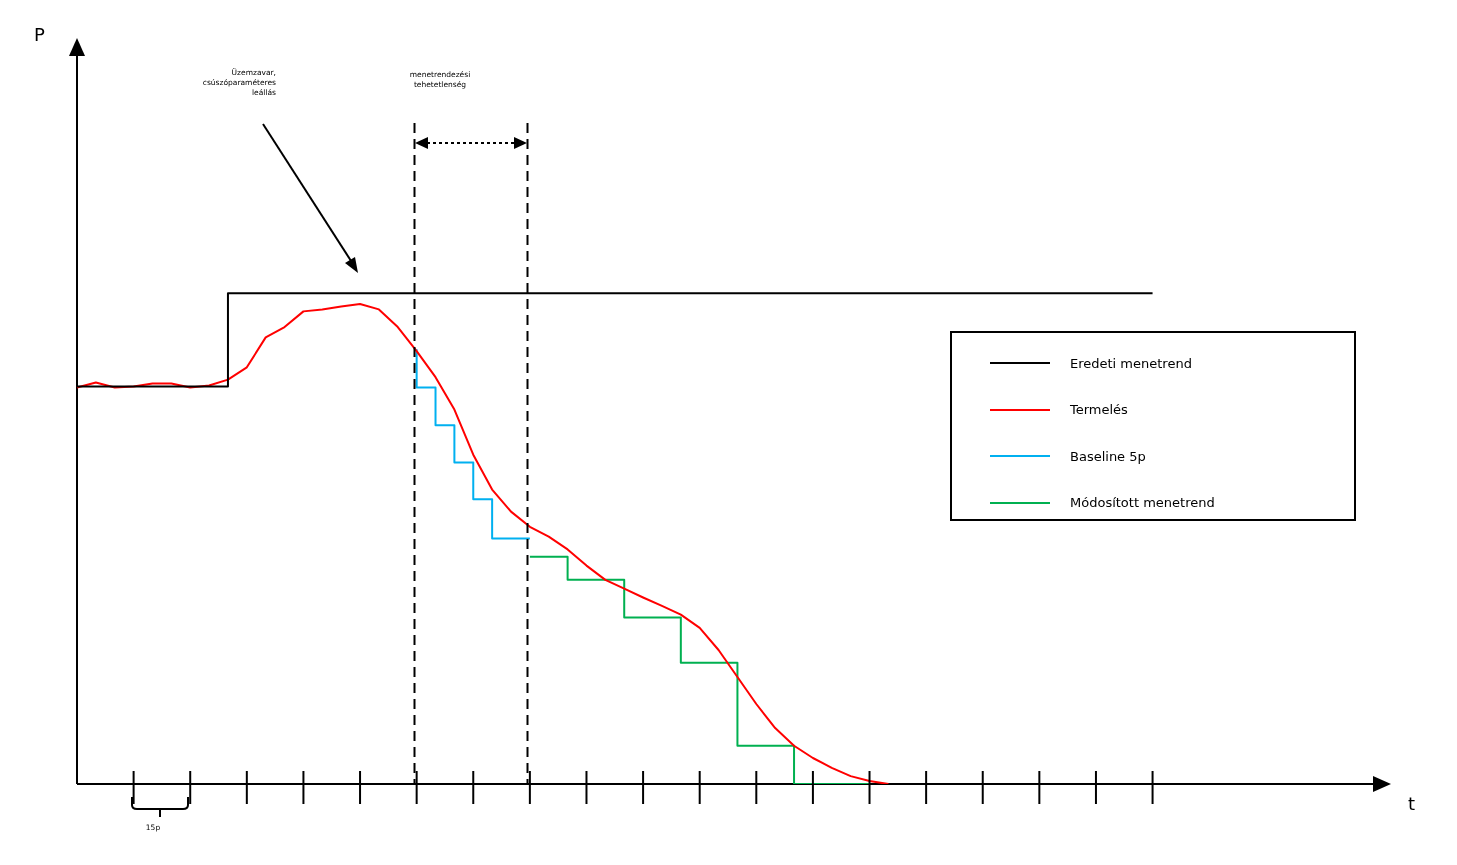 The image size is (1457, 865). What do you see at coordinates (1099, 409) in the screenshot?
I see `legend-label: Termelés` at bounding box center [1099, 409].